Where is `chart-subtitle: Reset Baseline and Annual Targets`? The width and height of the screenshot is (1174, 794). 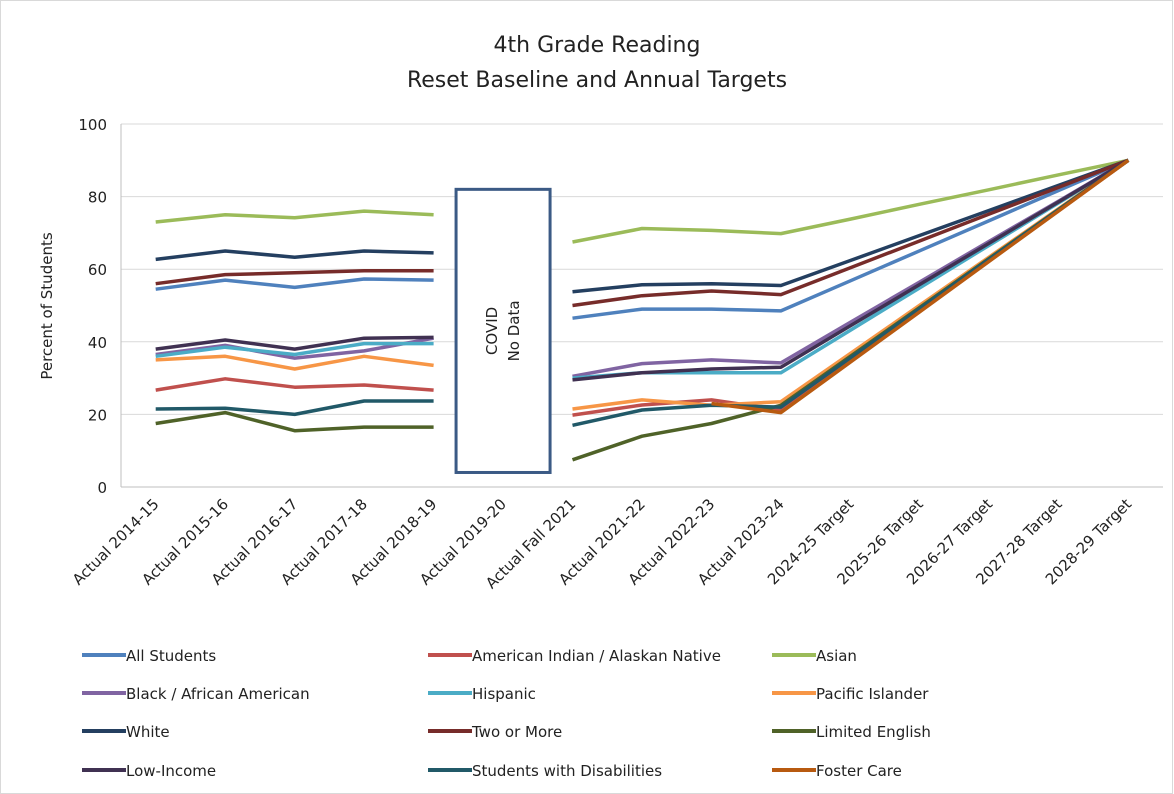 chart-subtitle: Reset Baseline and Annual Targets is located at coordinates (597, 80).